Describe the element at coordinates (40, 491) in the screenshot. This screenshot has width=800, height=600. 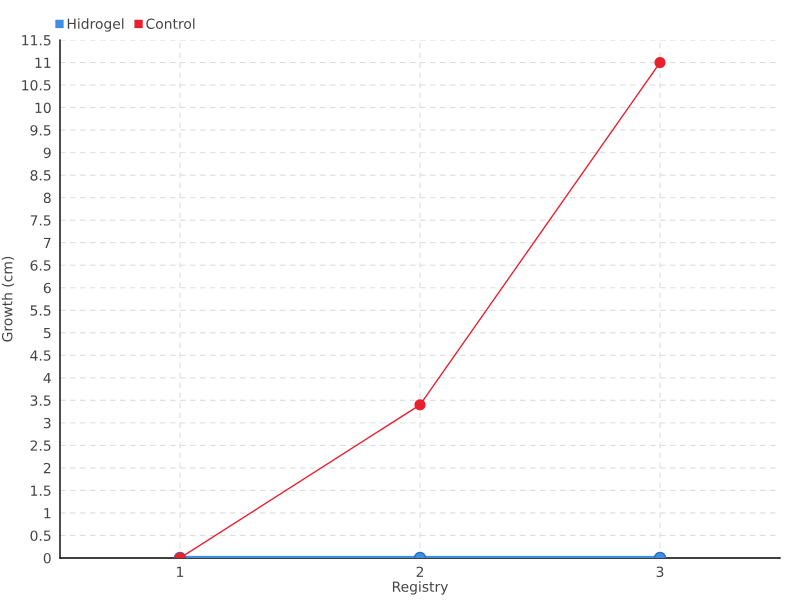
I see `y-tick-label: 1.5` at that location.